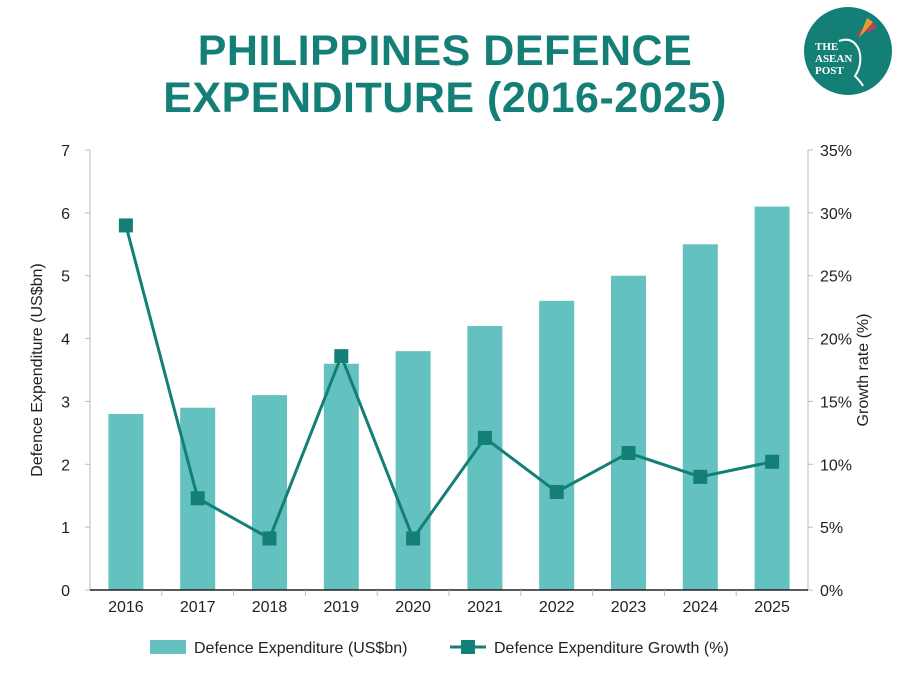 The image size is (900, 673). What do you see at coordinates (413, 470) in the screenshot?
I see `bar-2020` at bounding box center [413, 470].